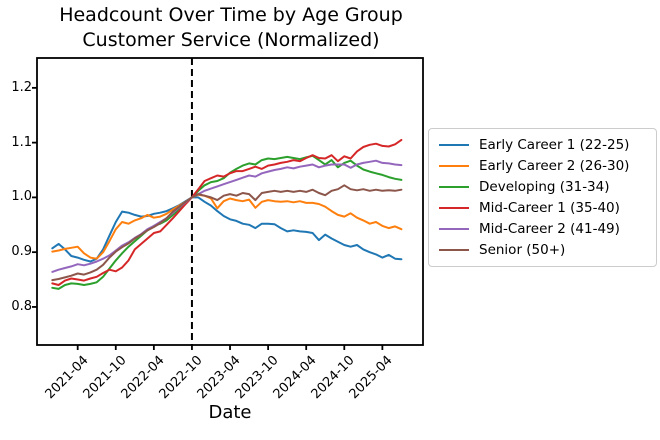  Describe the element at coordinates (21, 251) in the screenshot. I see `y-tick-label: 0.9` at that location.